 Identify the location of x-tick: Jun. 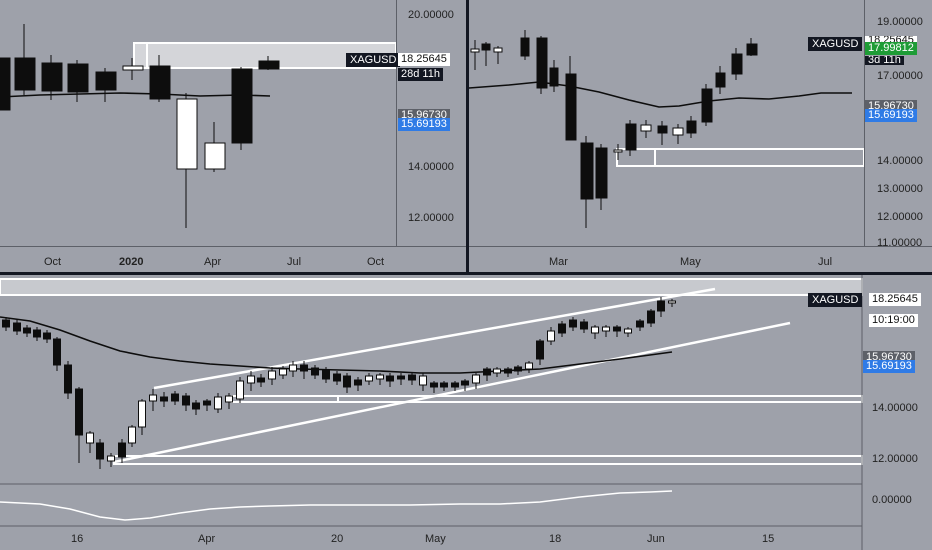
(656, 539).